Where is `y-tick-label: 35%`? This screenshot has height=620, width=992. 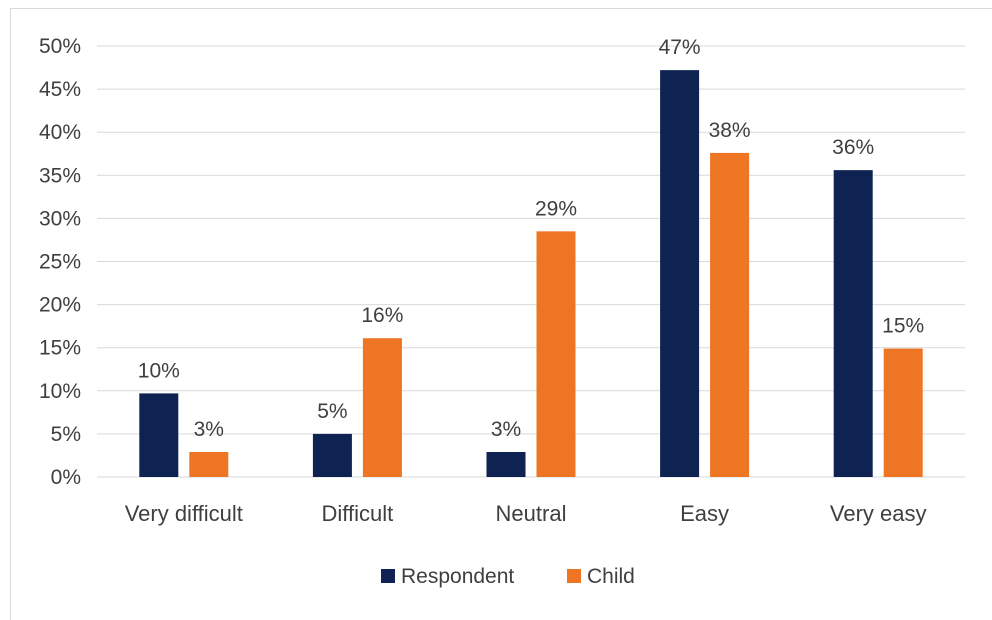
y-tick-label: 35% is located at coordinates (60, 175).